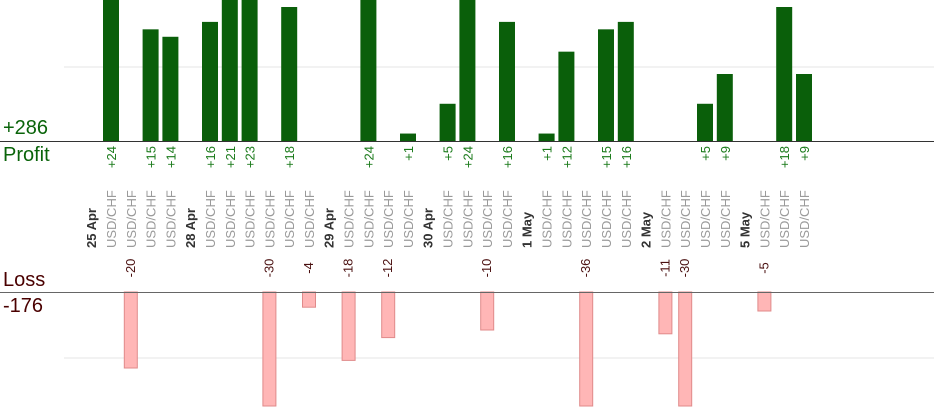 This screenshot has width=934, height=420. What do you see at coordinates (170, 157) in the screenshot?
I see `profit-value-label: +14` at bounding box center [170, 157].